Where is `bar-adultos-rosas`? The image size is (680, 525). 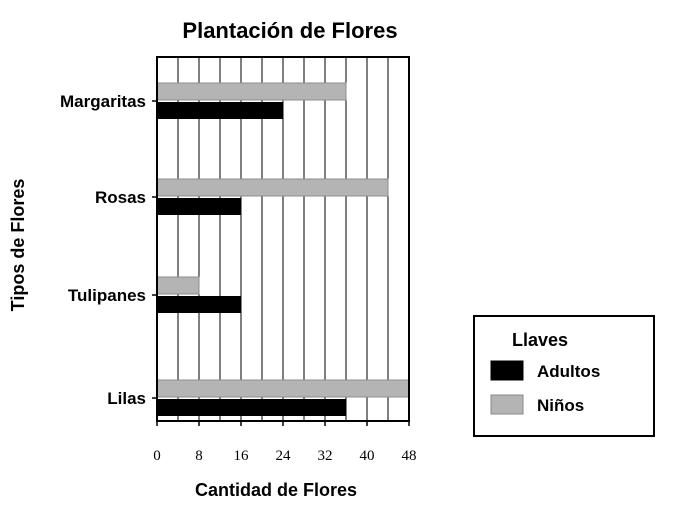 bar-adultos-rosas is located at coordinates (199, 206).